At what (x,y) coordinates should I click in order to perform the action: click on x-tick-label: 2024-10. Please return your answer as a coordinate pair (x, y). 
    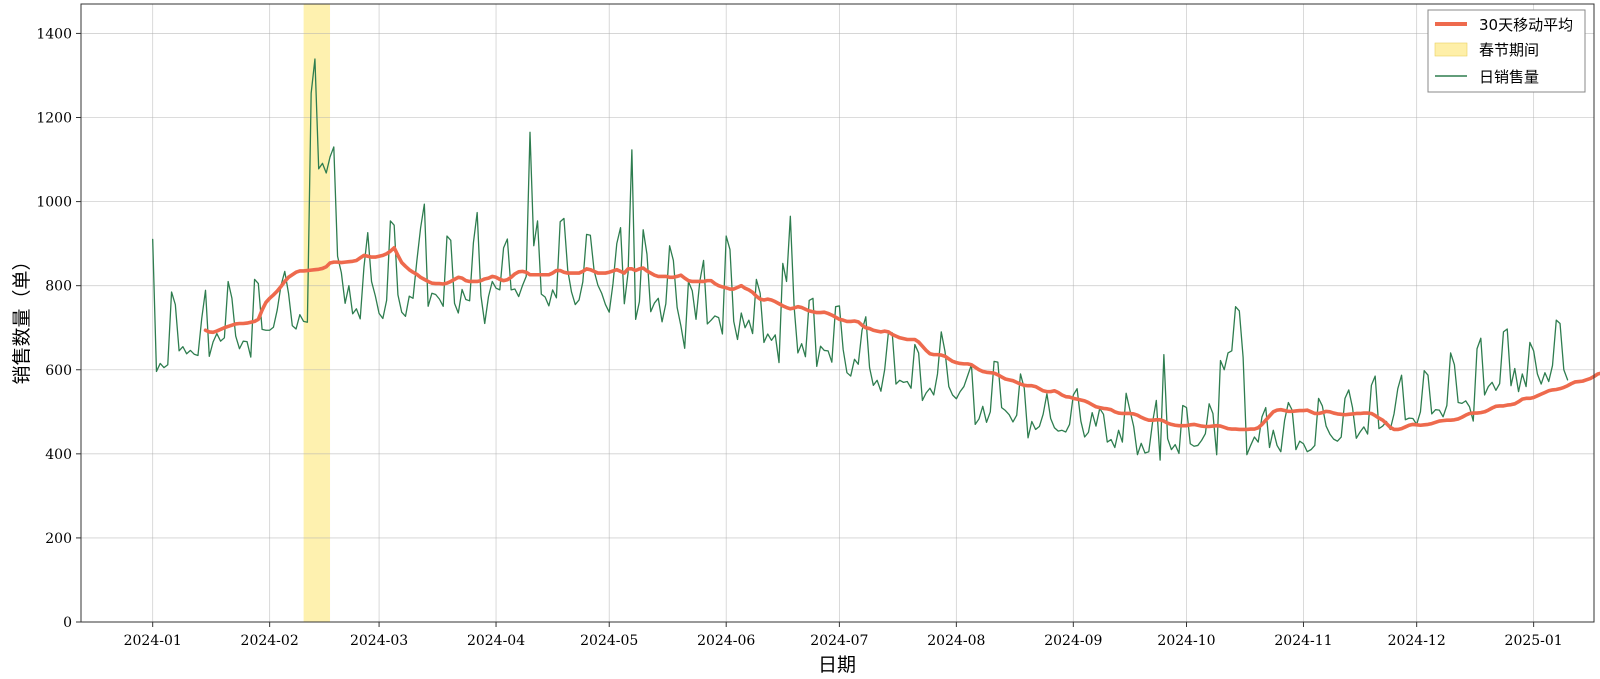
    Looking at the image, I should click on (1186, 641).